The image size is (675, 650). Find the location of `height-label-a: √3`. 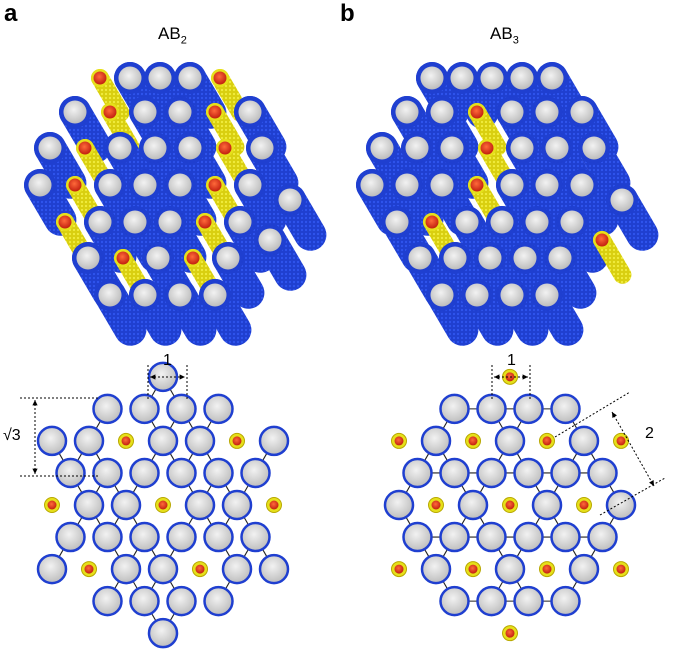

height-label-a: √3 is located at coordinates (12, 435).